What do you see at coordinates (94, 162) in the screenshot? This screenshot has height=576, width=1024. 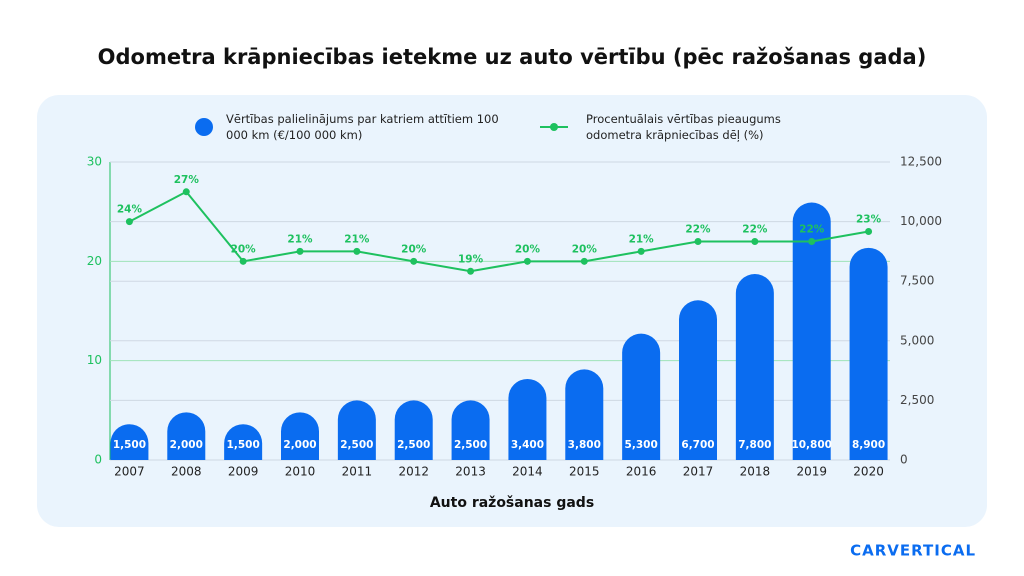 I see `y-tick-label: 30` at bounding box center [94, 162].